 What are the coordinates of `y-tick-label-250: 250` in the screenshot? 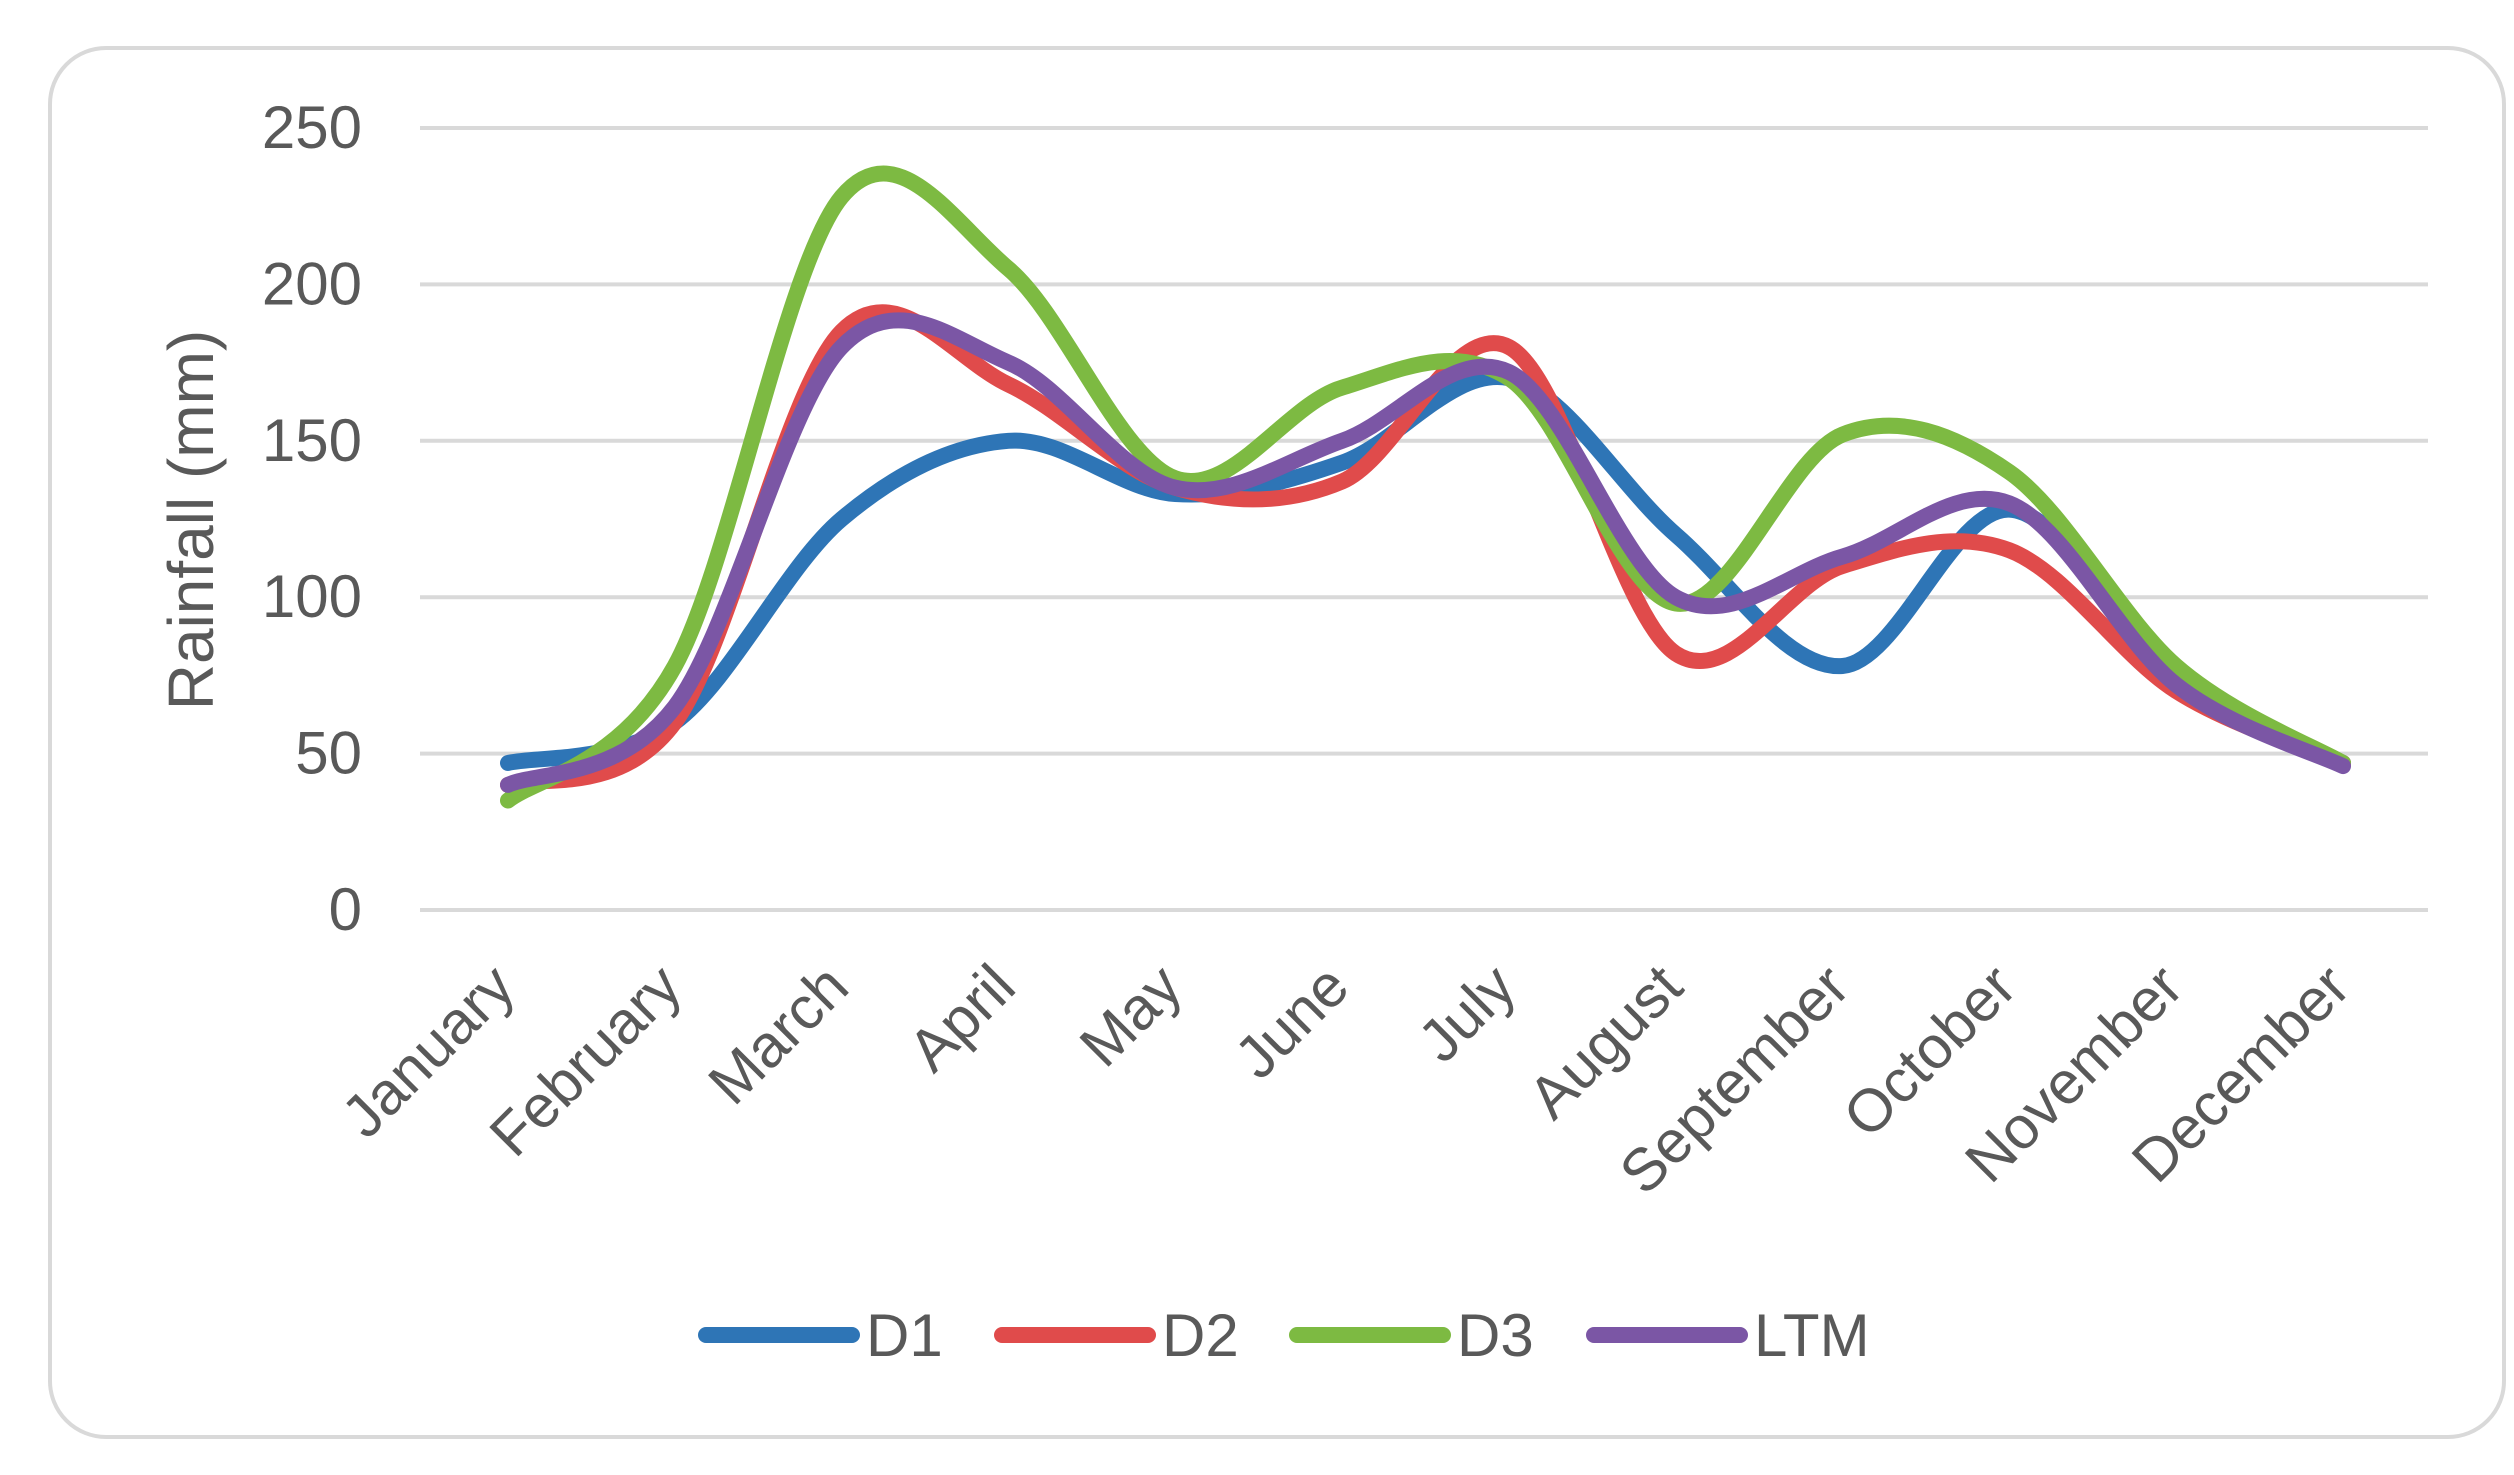 It's located at (312, 127).